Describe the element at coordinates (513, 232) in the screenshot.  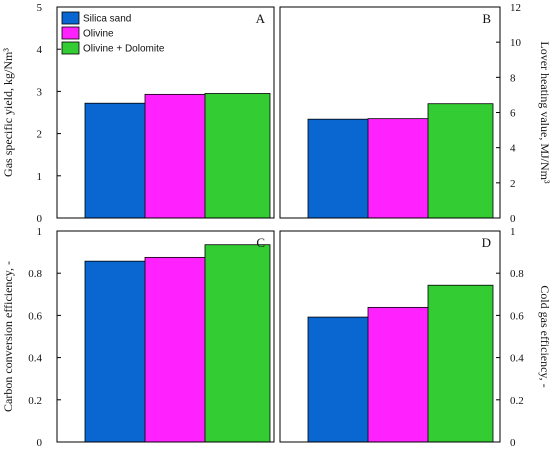
I see `panel-d-y-tick-label: 1` at that location.